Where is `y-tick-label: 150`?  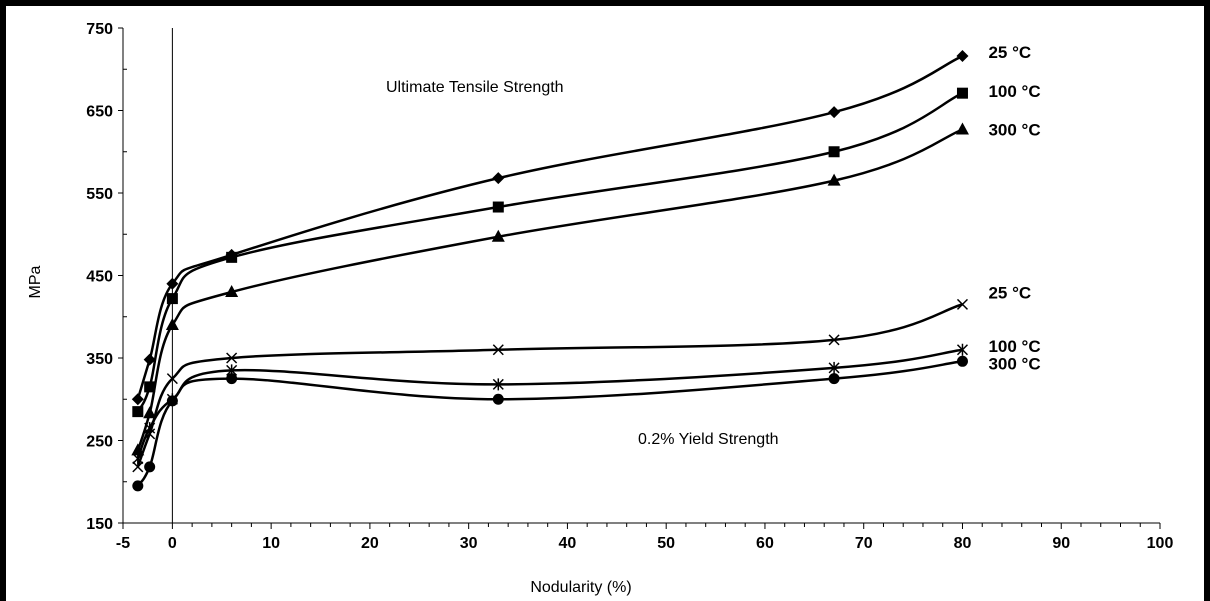
y-tick-label: 150 is located at coordinates (99, 524).